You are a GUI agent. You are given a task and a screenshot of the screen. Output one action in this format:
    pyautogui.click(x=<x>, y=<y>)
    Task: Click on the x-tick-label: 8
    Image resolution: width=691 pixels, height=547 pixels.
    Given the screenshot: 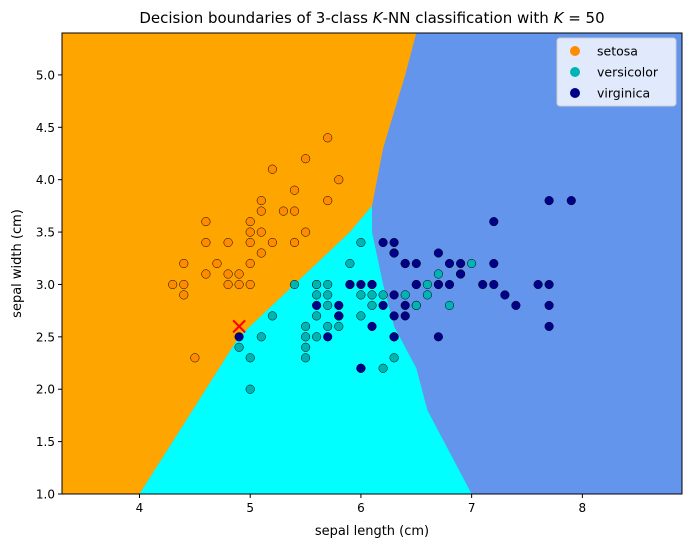 What is the action you would take?
    pyautogui.click(x=583, y=508)
    